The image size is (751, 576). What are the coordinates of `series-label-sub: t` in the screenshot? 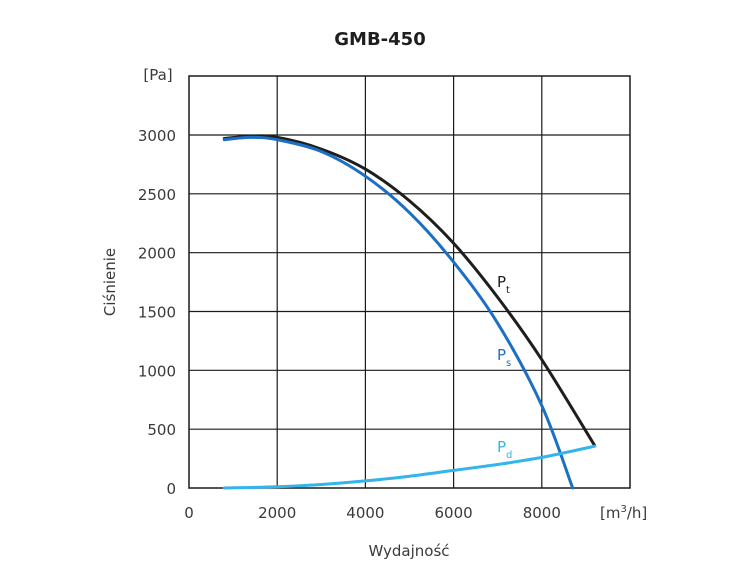 It's located at (508, 290).